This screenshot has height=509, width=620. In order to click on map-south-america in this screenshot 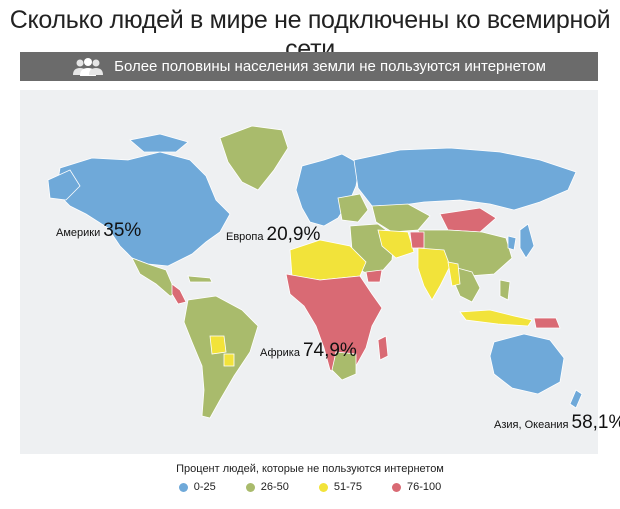, I will do `click(221, 357)`.